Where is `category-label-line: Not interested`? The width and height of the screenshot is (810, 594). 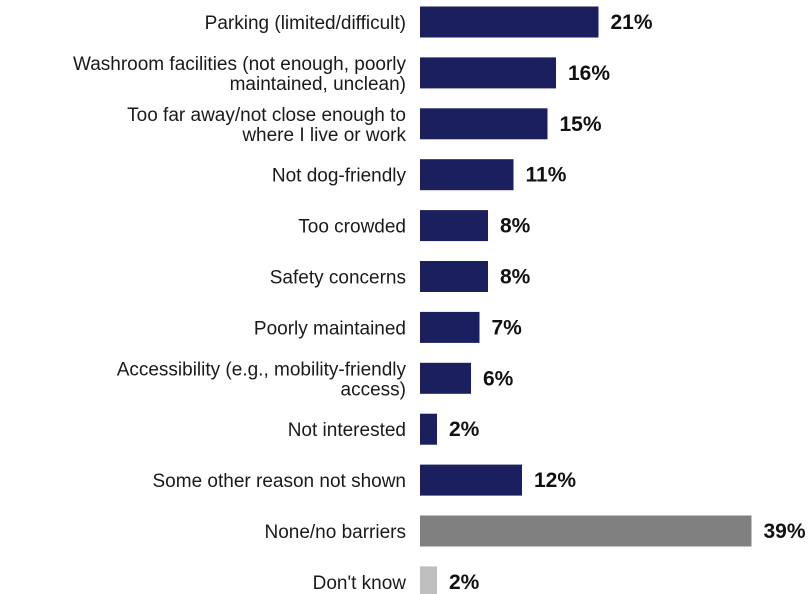
category-label-line: Not interested is located at coordinates (347, 430).